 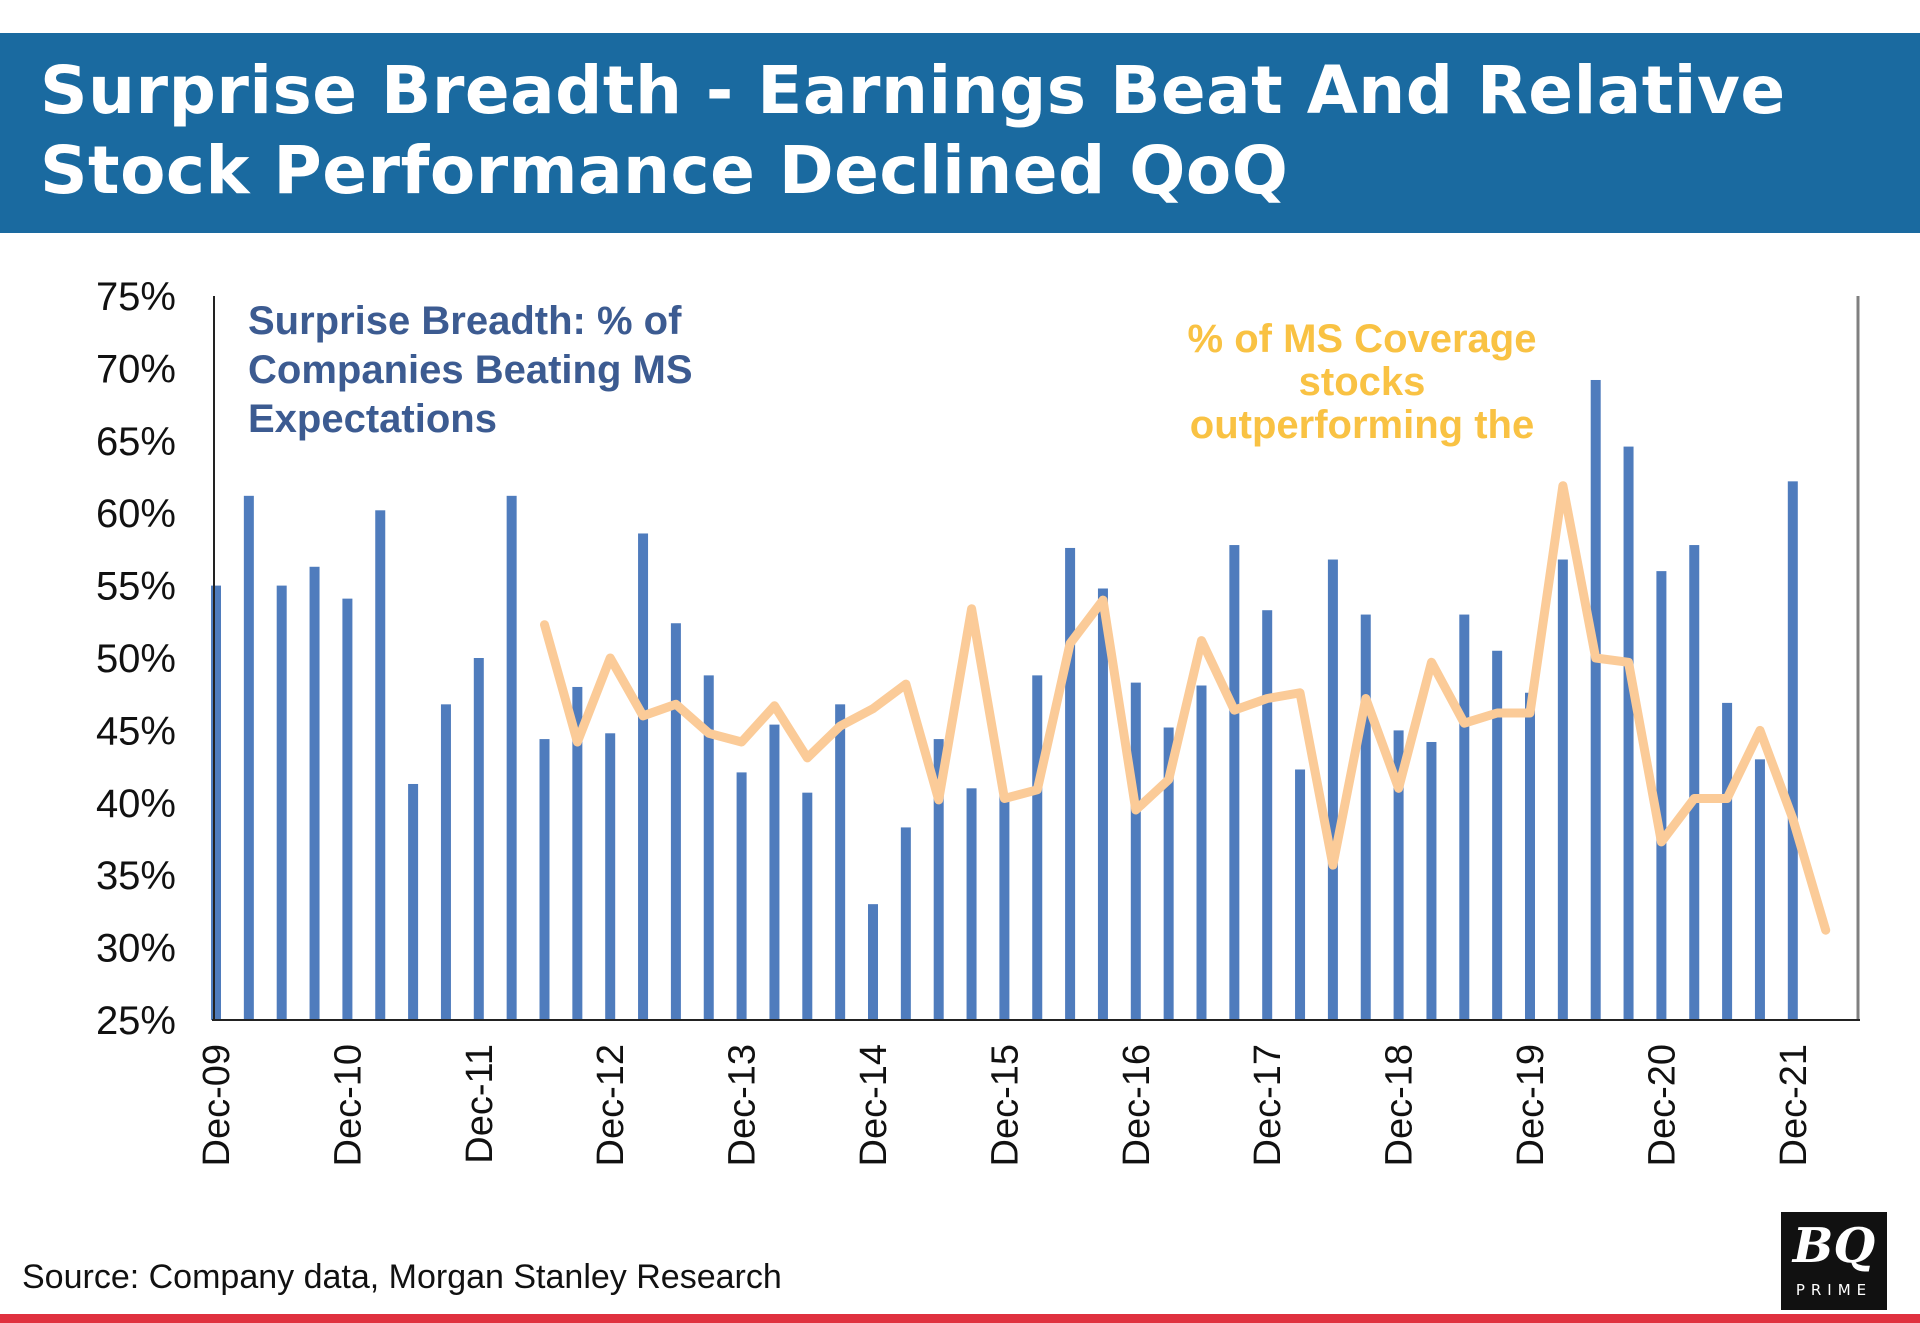 I want to click on x-tick-label: Dec-21, so click(x=1794, y=1105).